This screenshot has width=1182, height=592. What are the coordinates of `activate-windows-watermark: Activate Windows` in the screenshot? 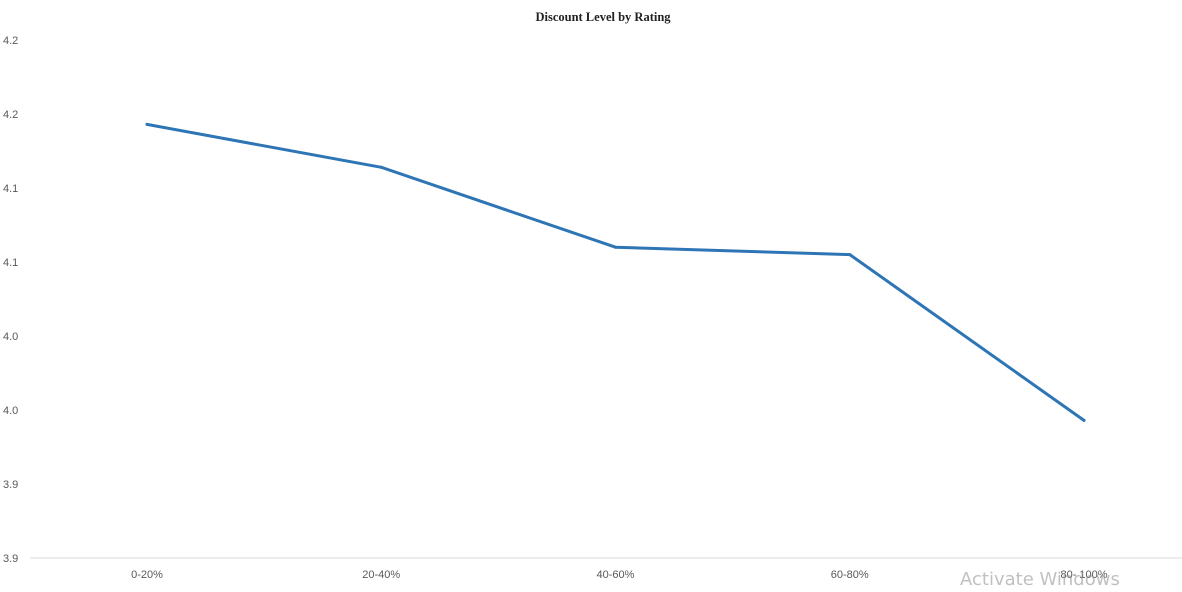 It's located at (1040, 579).